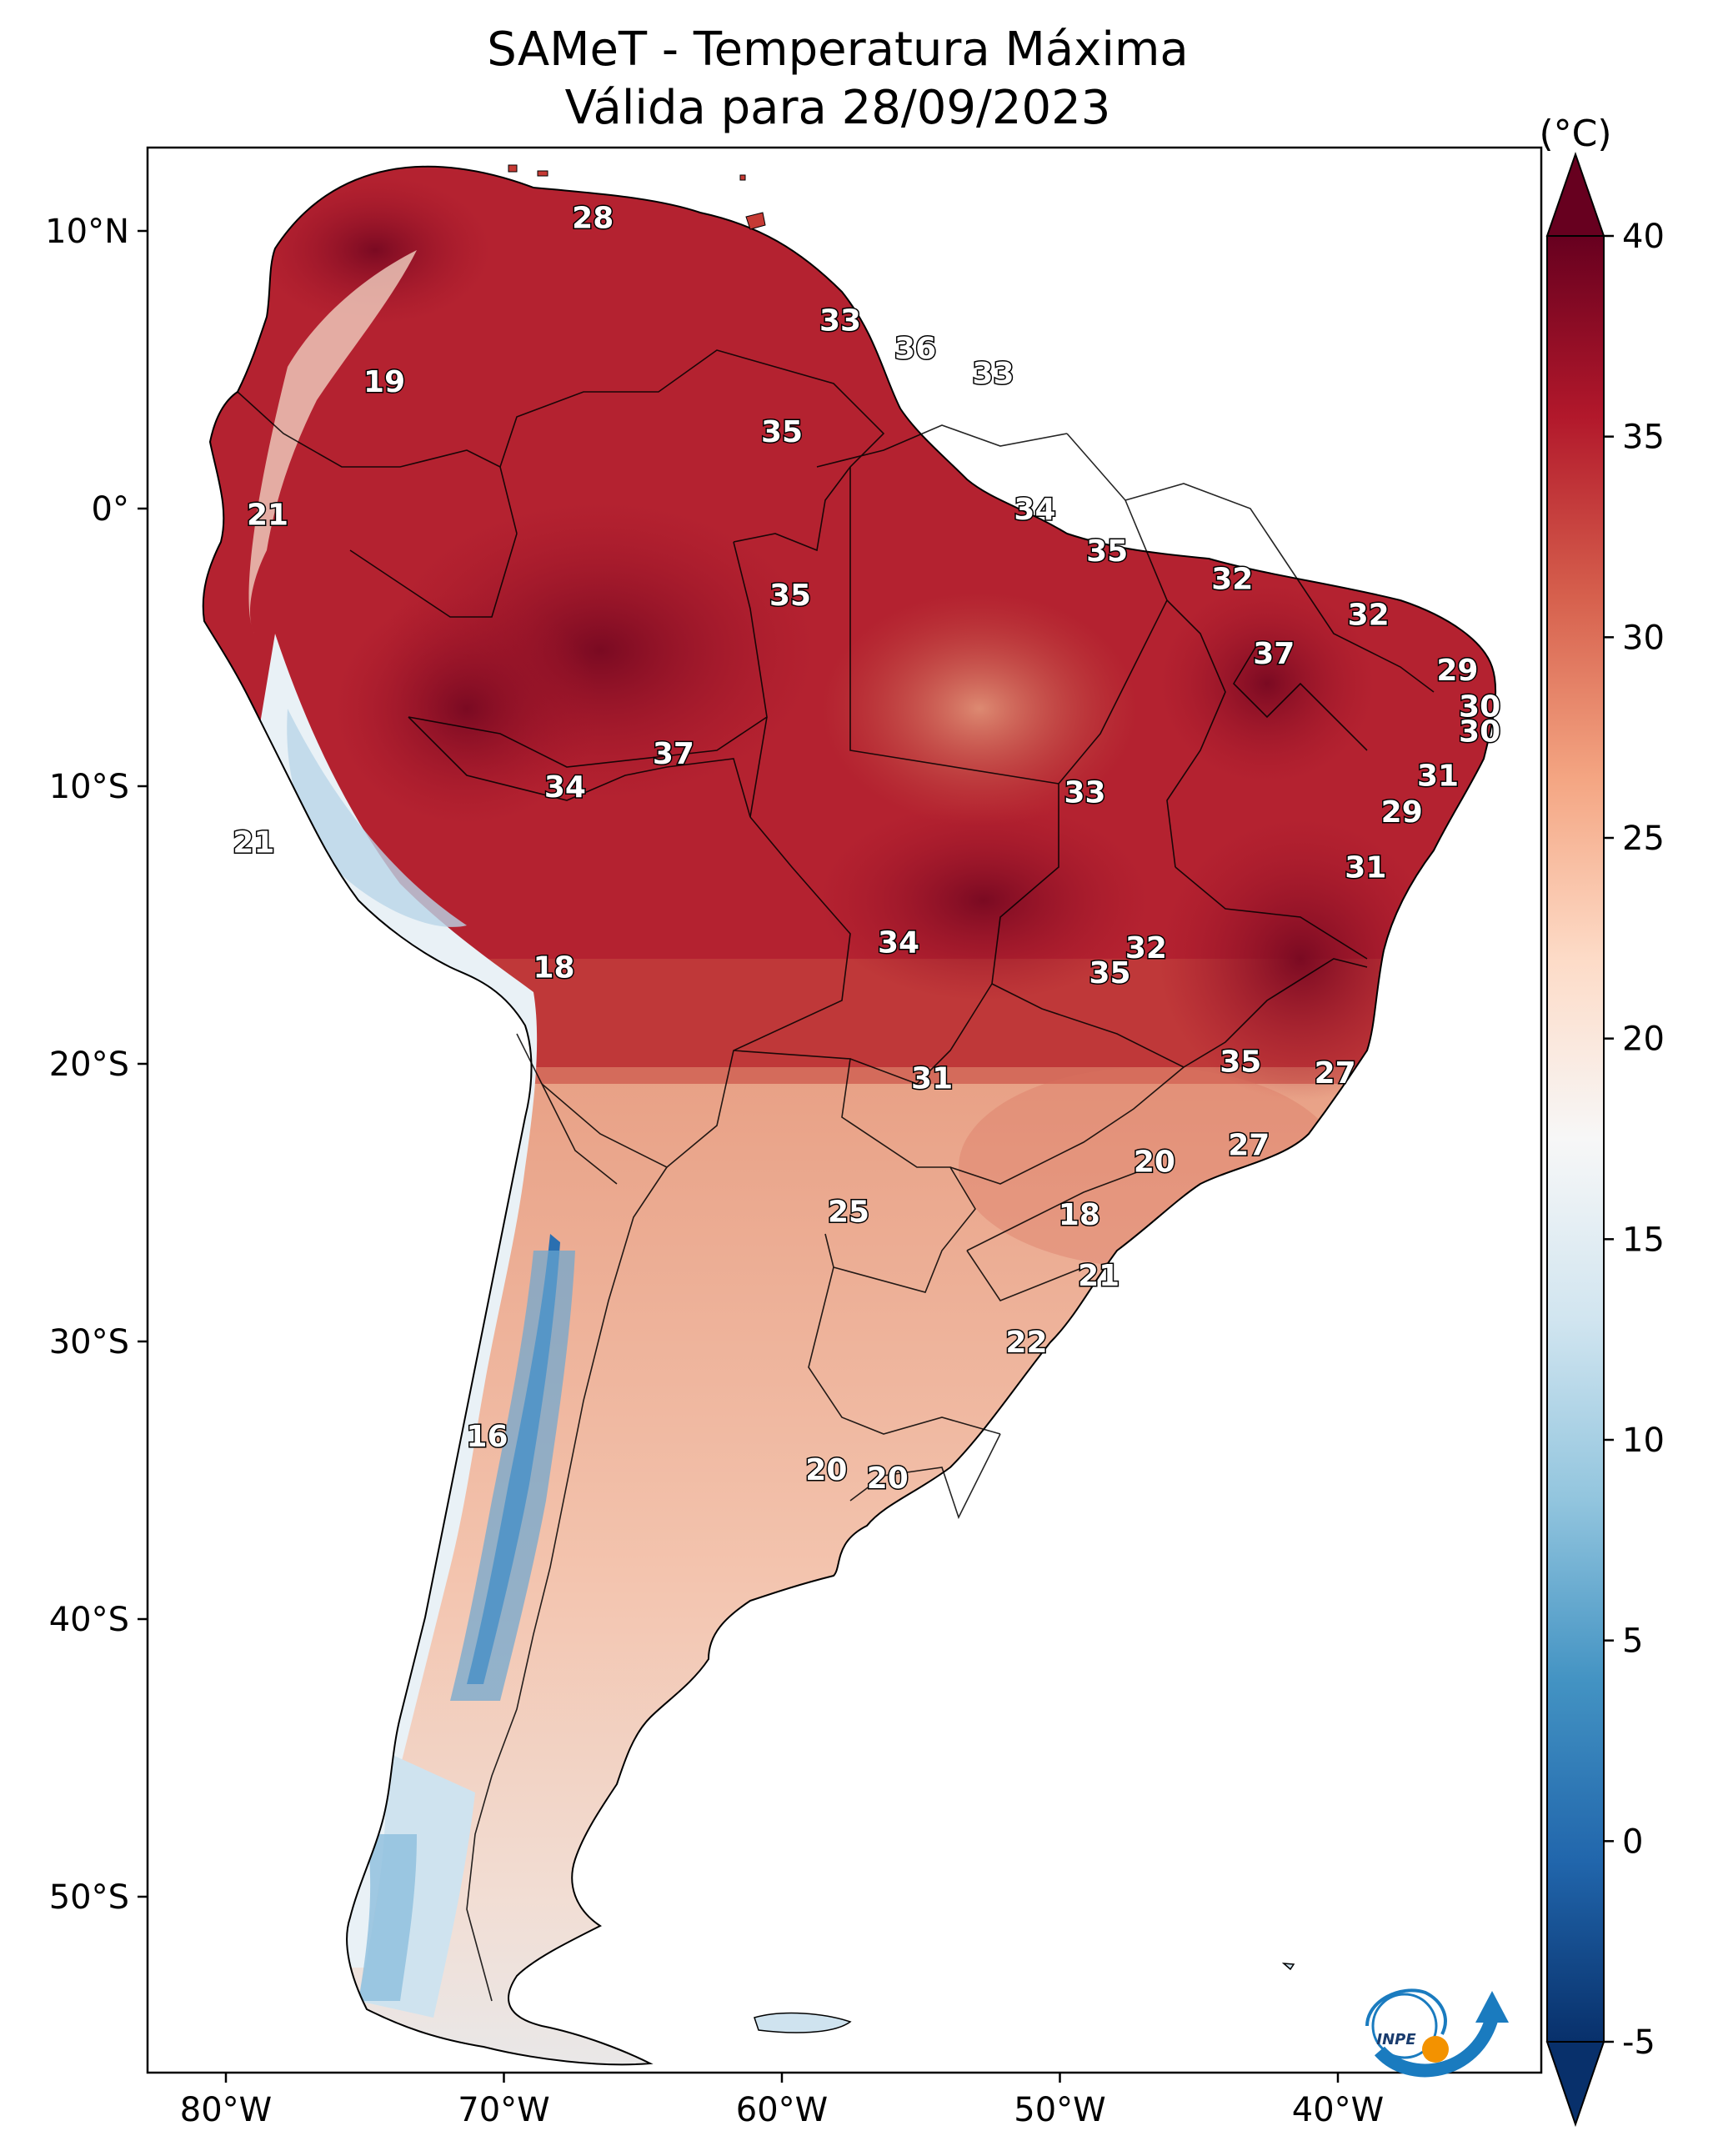  What do you see at coordinates (1437, 2033) in the screenshot?
I see `inpe-logo: INPE` at bounding box center [1437, 2033].